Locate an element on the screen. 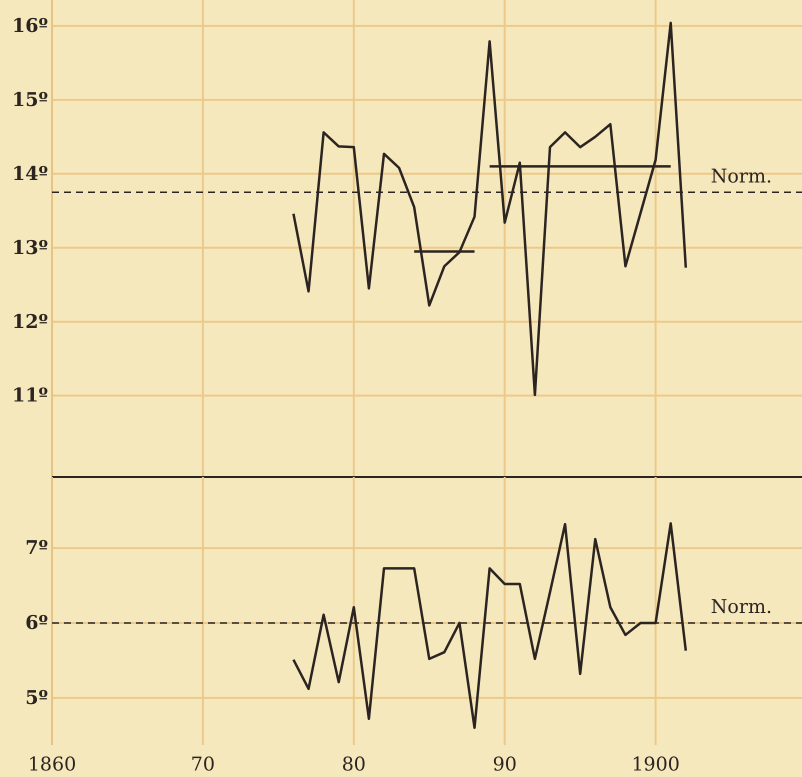 The width and height of the screenshot is (802, 777). y-tick-label: 5º is located at coordinates (36, 697).